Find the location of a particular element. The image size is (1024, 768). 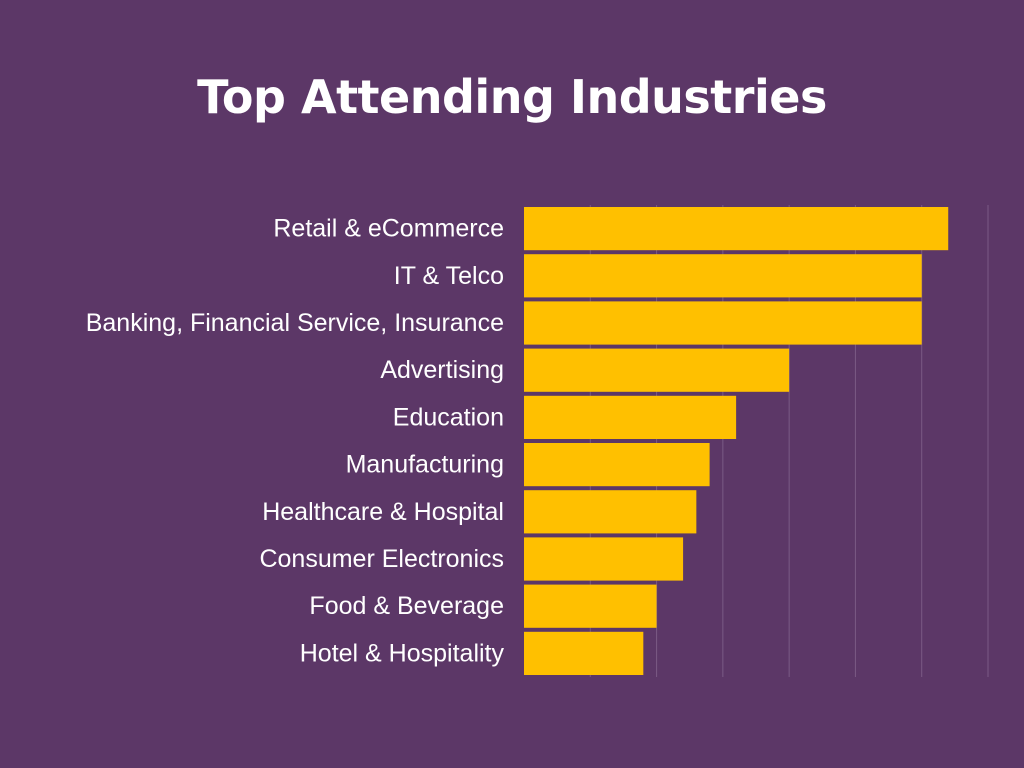

category-label: Banking, Financial Service, Insurance is located at coordinates (295, 323).